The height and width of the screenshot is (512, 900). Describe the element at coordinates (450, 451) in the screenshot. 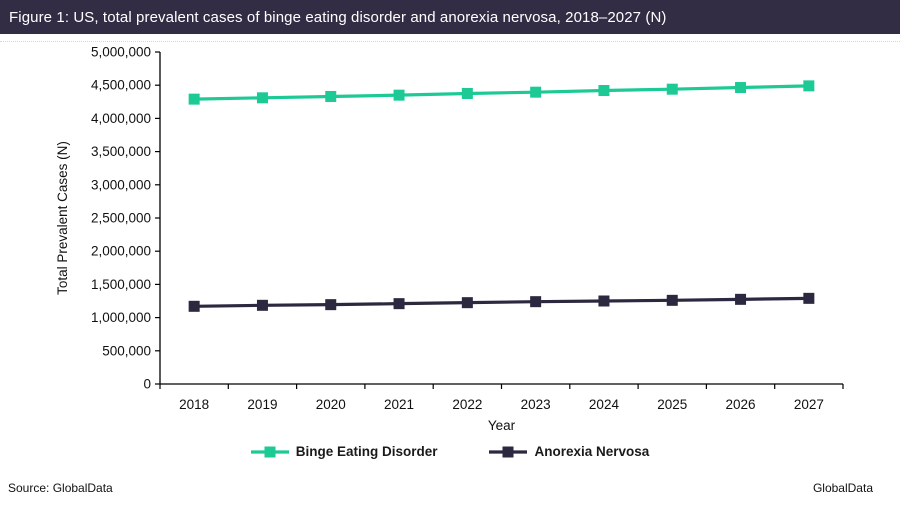

I see `legend: Binge Eating Disorder Anorexia Nervosa` at that location.